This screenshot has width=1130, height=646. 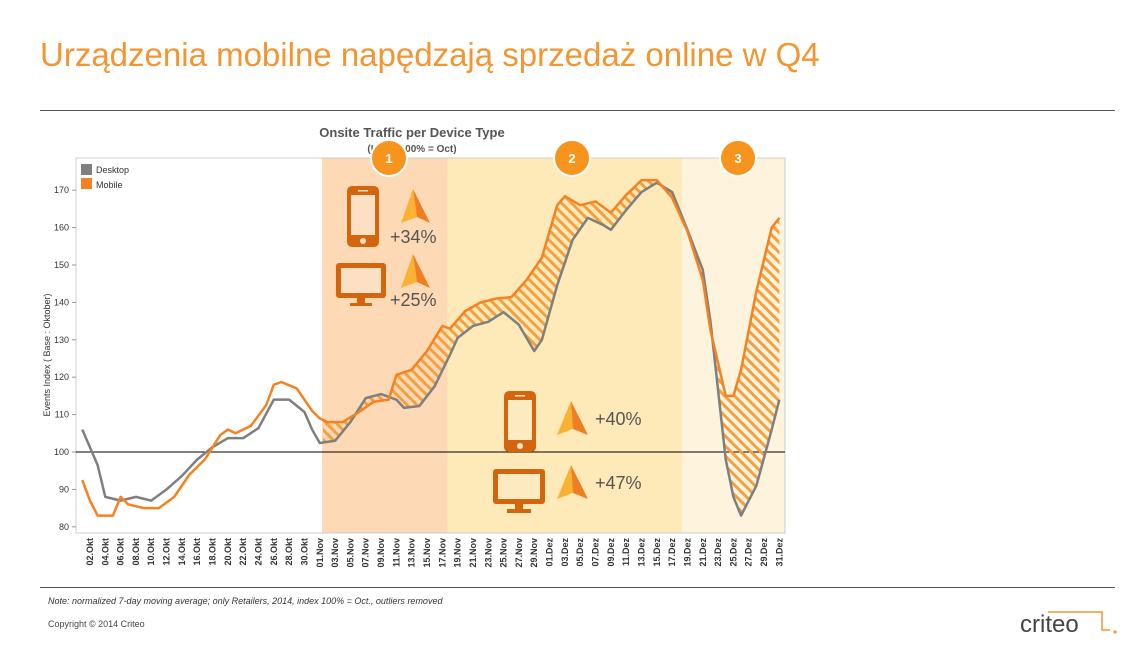 What do you see at coordinates (61, 340) in the screenshot?
I see `y-tick-label: 130` at bounding box center [61, 340].